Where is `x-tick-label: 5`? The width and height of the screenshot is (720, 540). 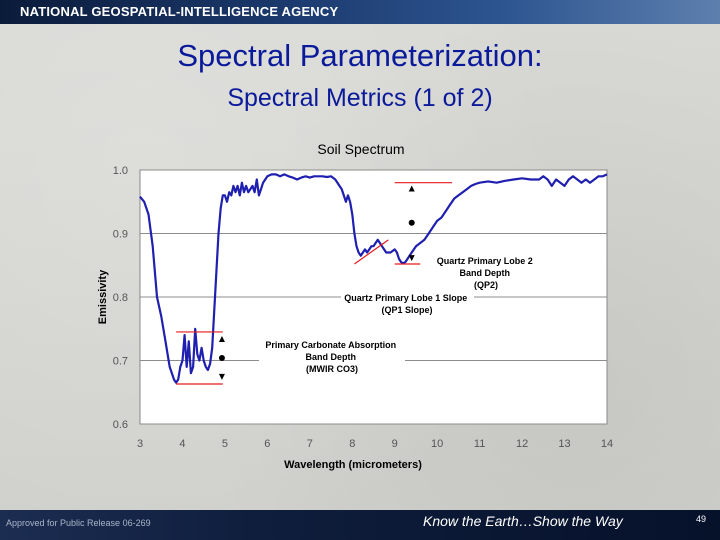
x-tick-label: 5 is located at coordinates (225, 444).